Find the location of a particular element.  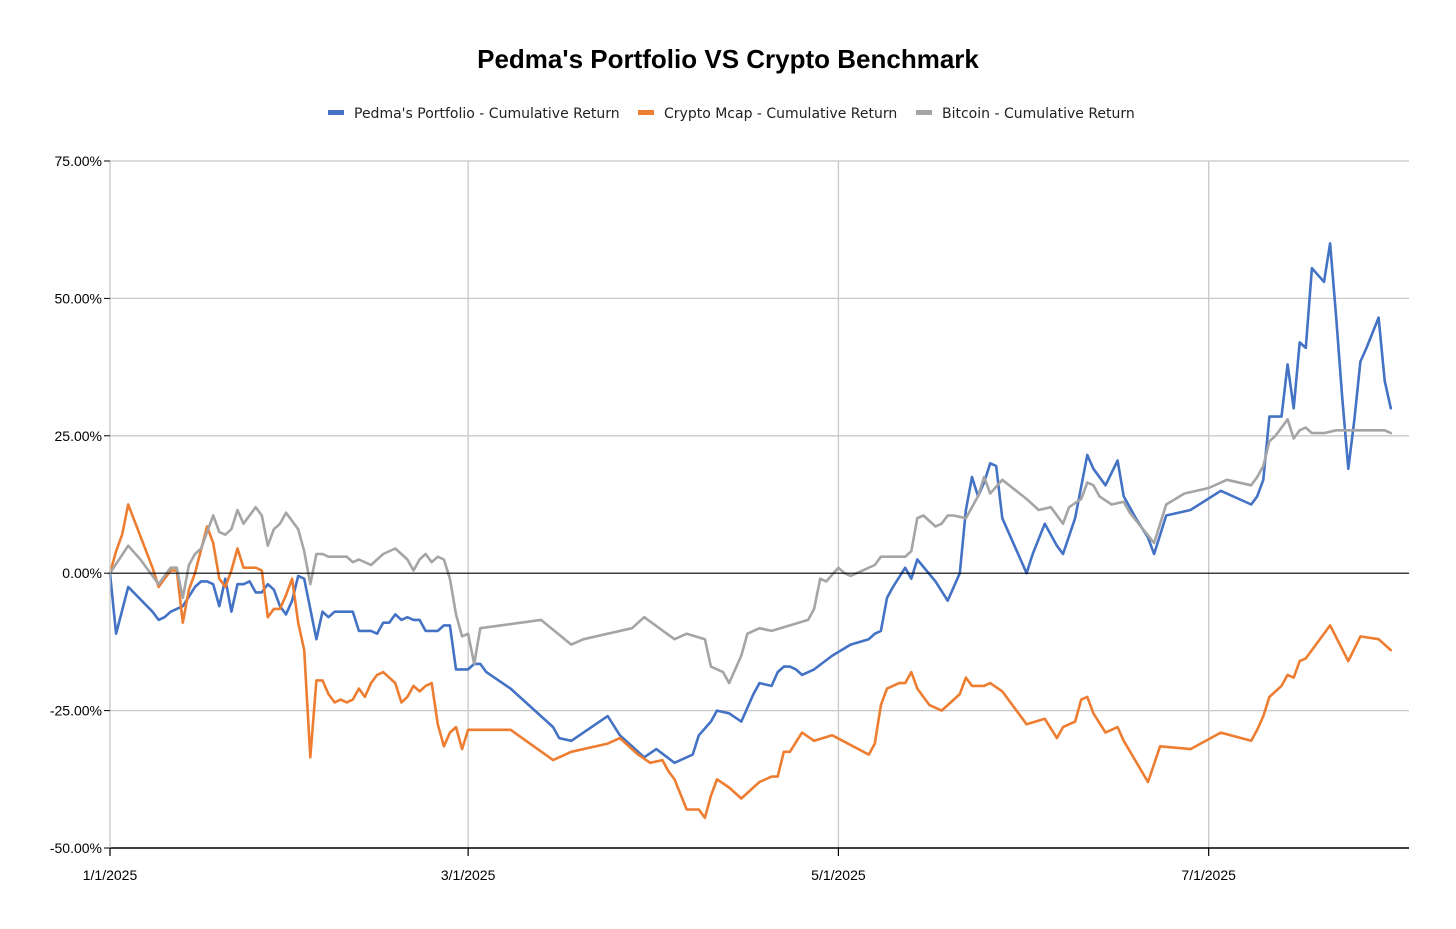

x-axis-ticks: 1/1/2025 3/1/2025 5/1/2025 7/1/2025 is located at coordinates (659, 865).